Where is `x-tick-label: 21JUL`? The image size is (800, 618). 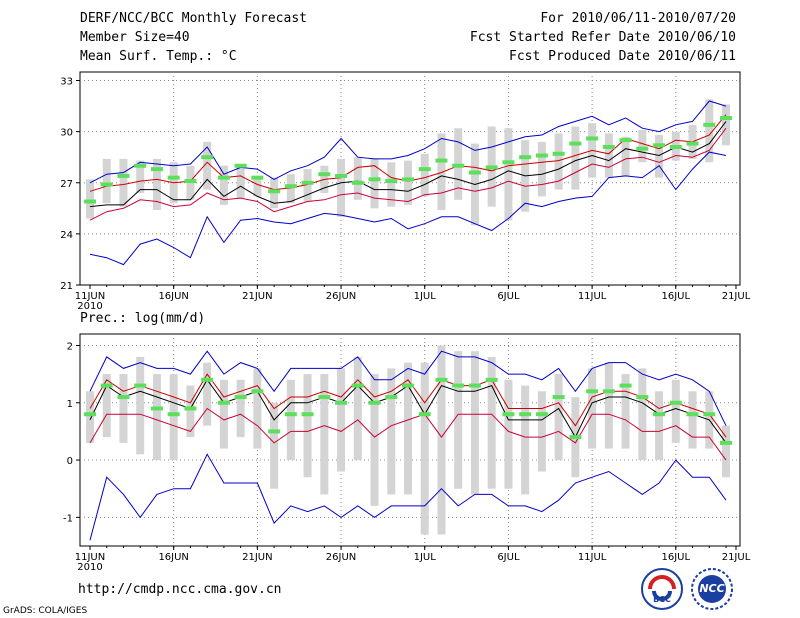
x-tick-label: 21JUL is located at coordinates (736, 557).